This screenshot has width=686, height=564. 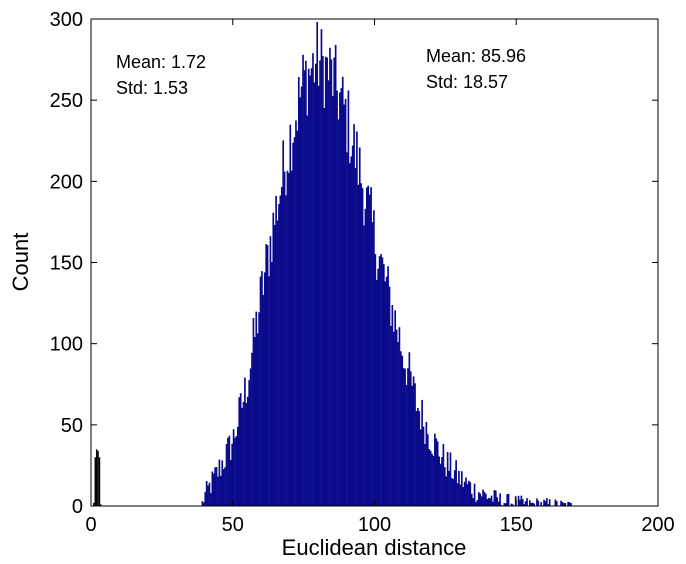 What do you see at coordinates (152, 88) in the screenshot?
I see `annotation-narrow-std: Std: 1.53` at bounding box center [152, 88].